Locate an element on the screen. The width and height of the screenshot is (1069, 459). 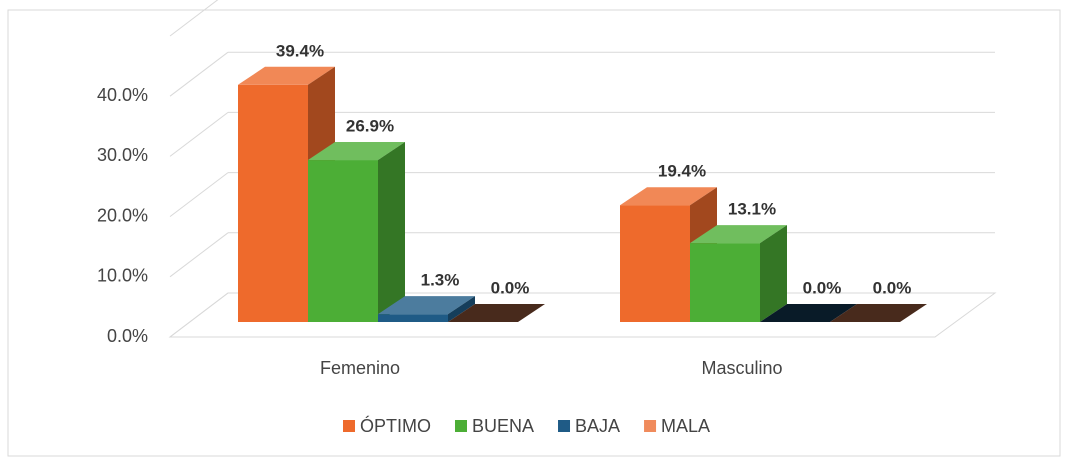
y-tick-label: 20.0% is located at coordinates (122, 215).